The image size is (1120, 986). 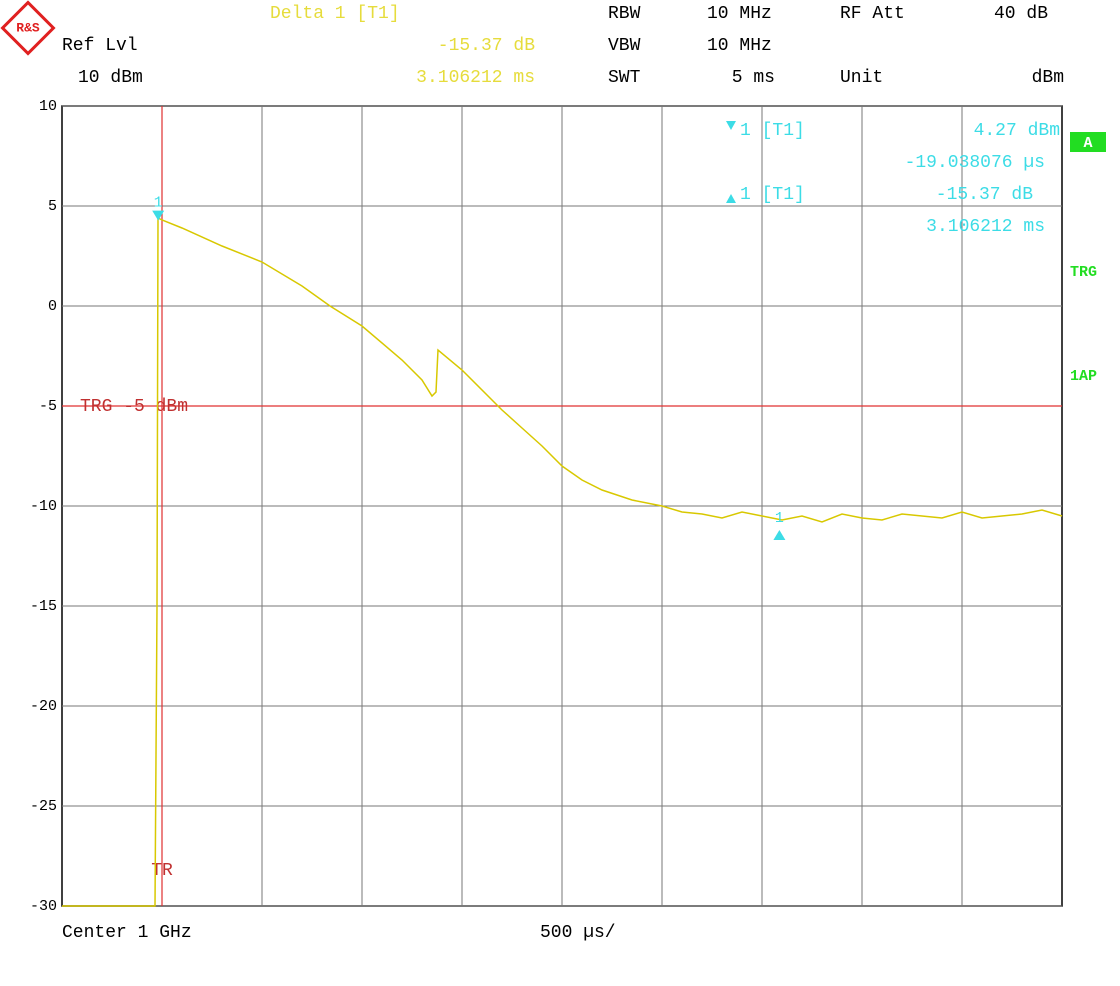 What do you see at coordinates (624, 14) in the screenshot?
I see `rbw: RBW` at bounding box center [624, 14].